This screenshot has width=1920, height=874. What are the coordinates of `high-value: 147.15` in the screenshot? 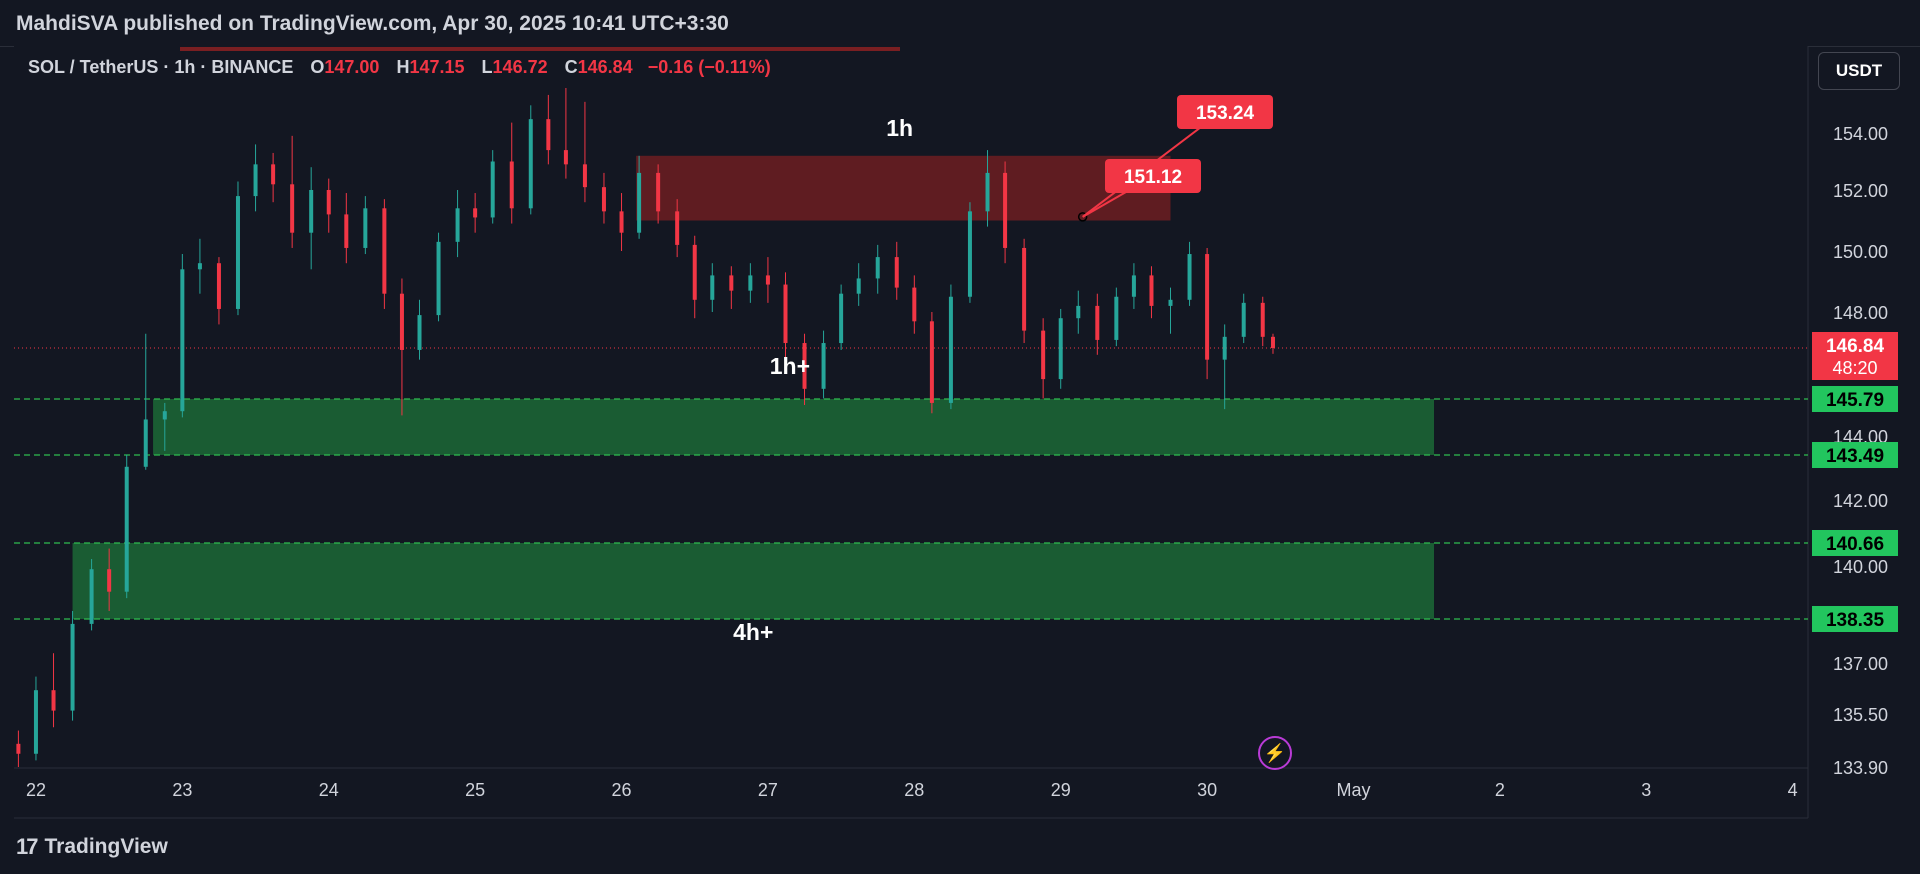 It's located at (437, 67).